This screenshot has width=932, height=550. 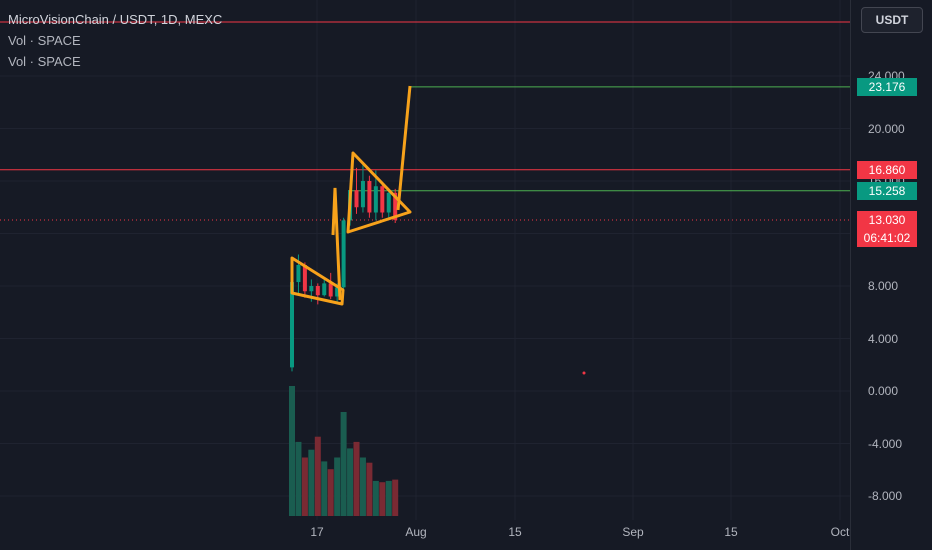 I want to click on price-tick-label: 8.000, so click(x=883, y=286).